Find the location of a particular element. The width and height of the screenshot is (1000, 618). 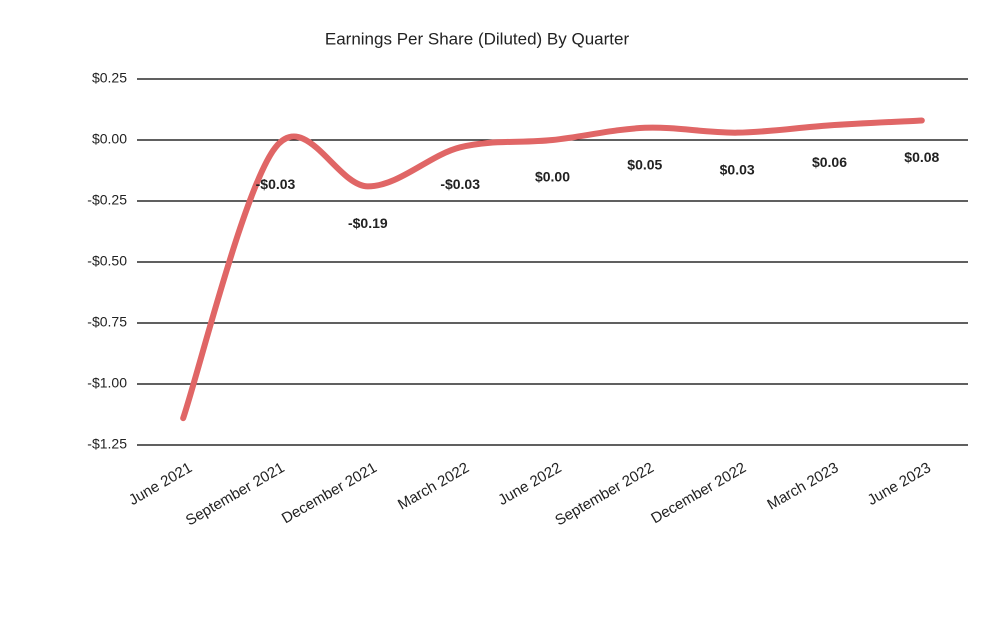

data-label: $0.05 is located at coordinates (644, 165).